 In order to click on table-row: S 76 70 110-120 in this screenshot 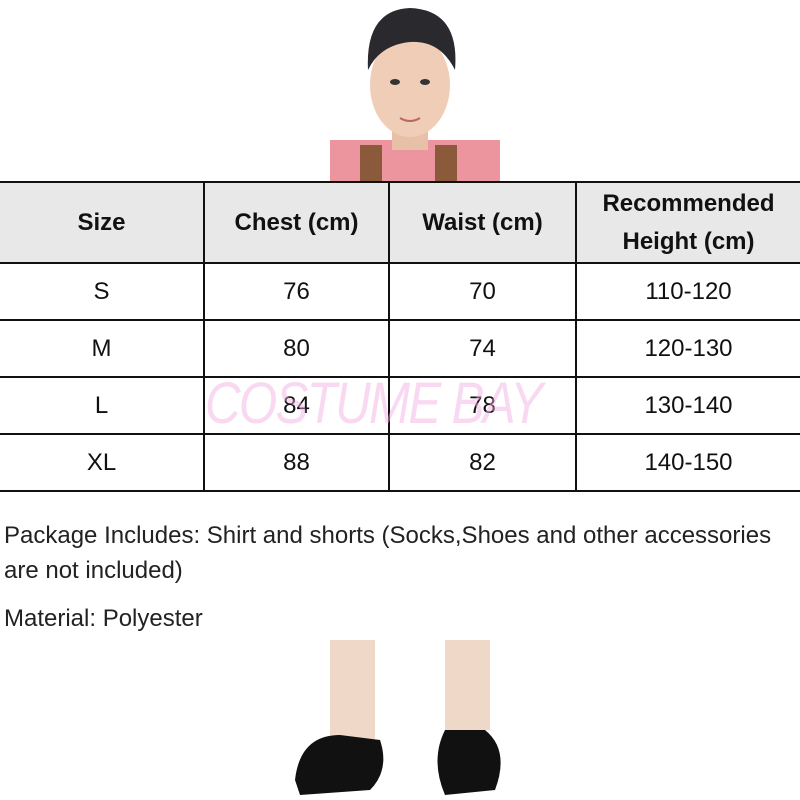, I will do `click(400, 291)`.